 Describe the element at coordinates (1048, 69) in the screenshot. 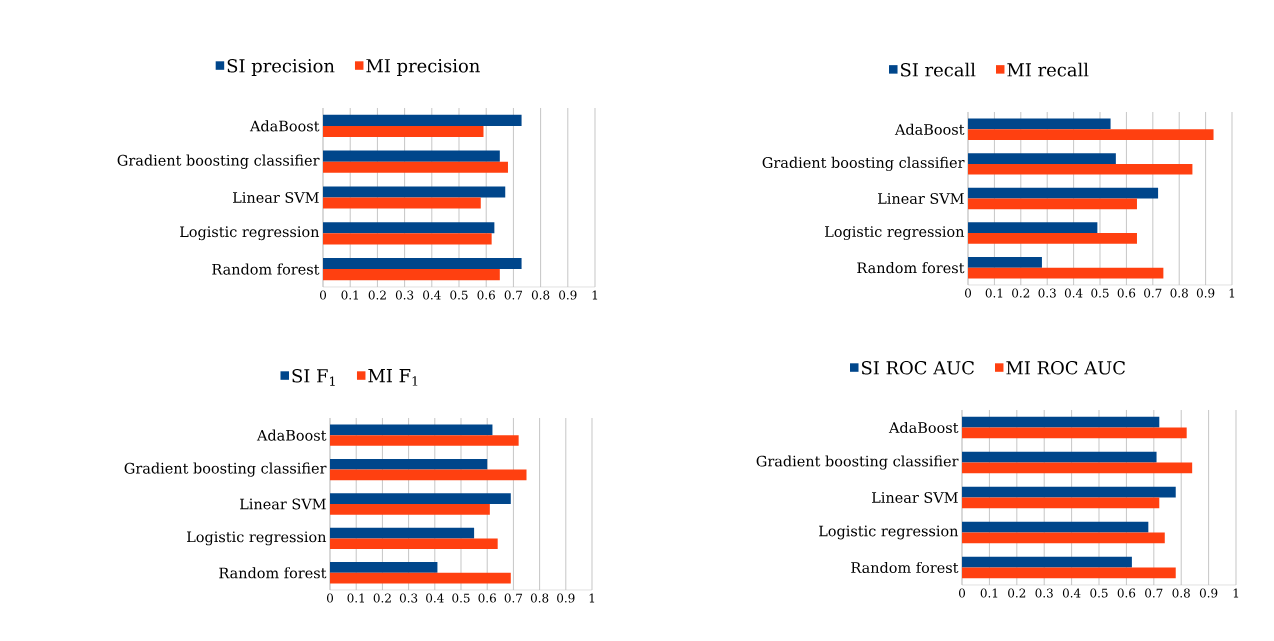

I see `legend-label: MI recall` at that location.